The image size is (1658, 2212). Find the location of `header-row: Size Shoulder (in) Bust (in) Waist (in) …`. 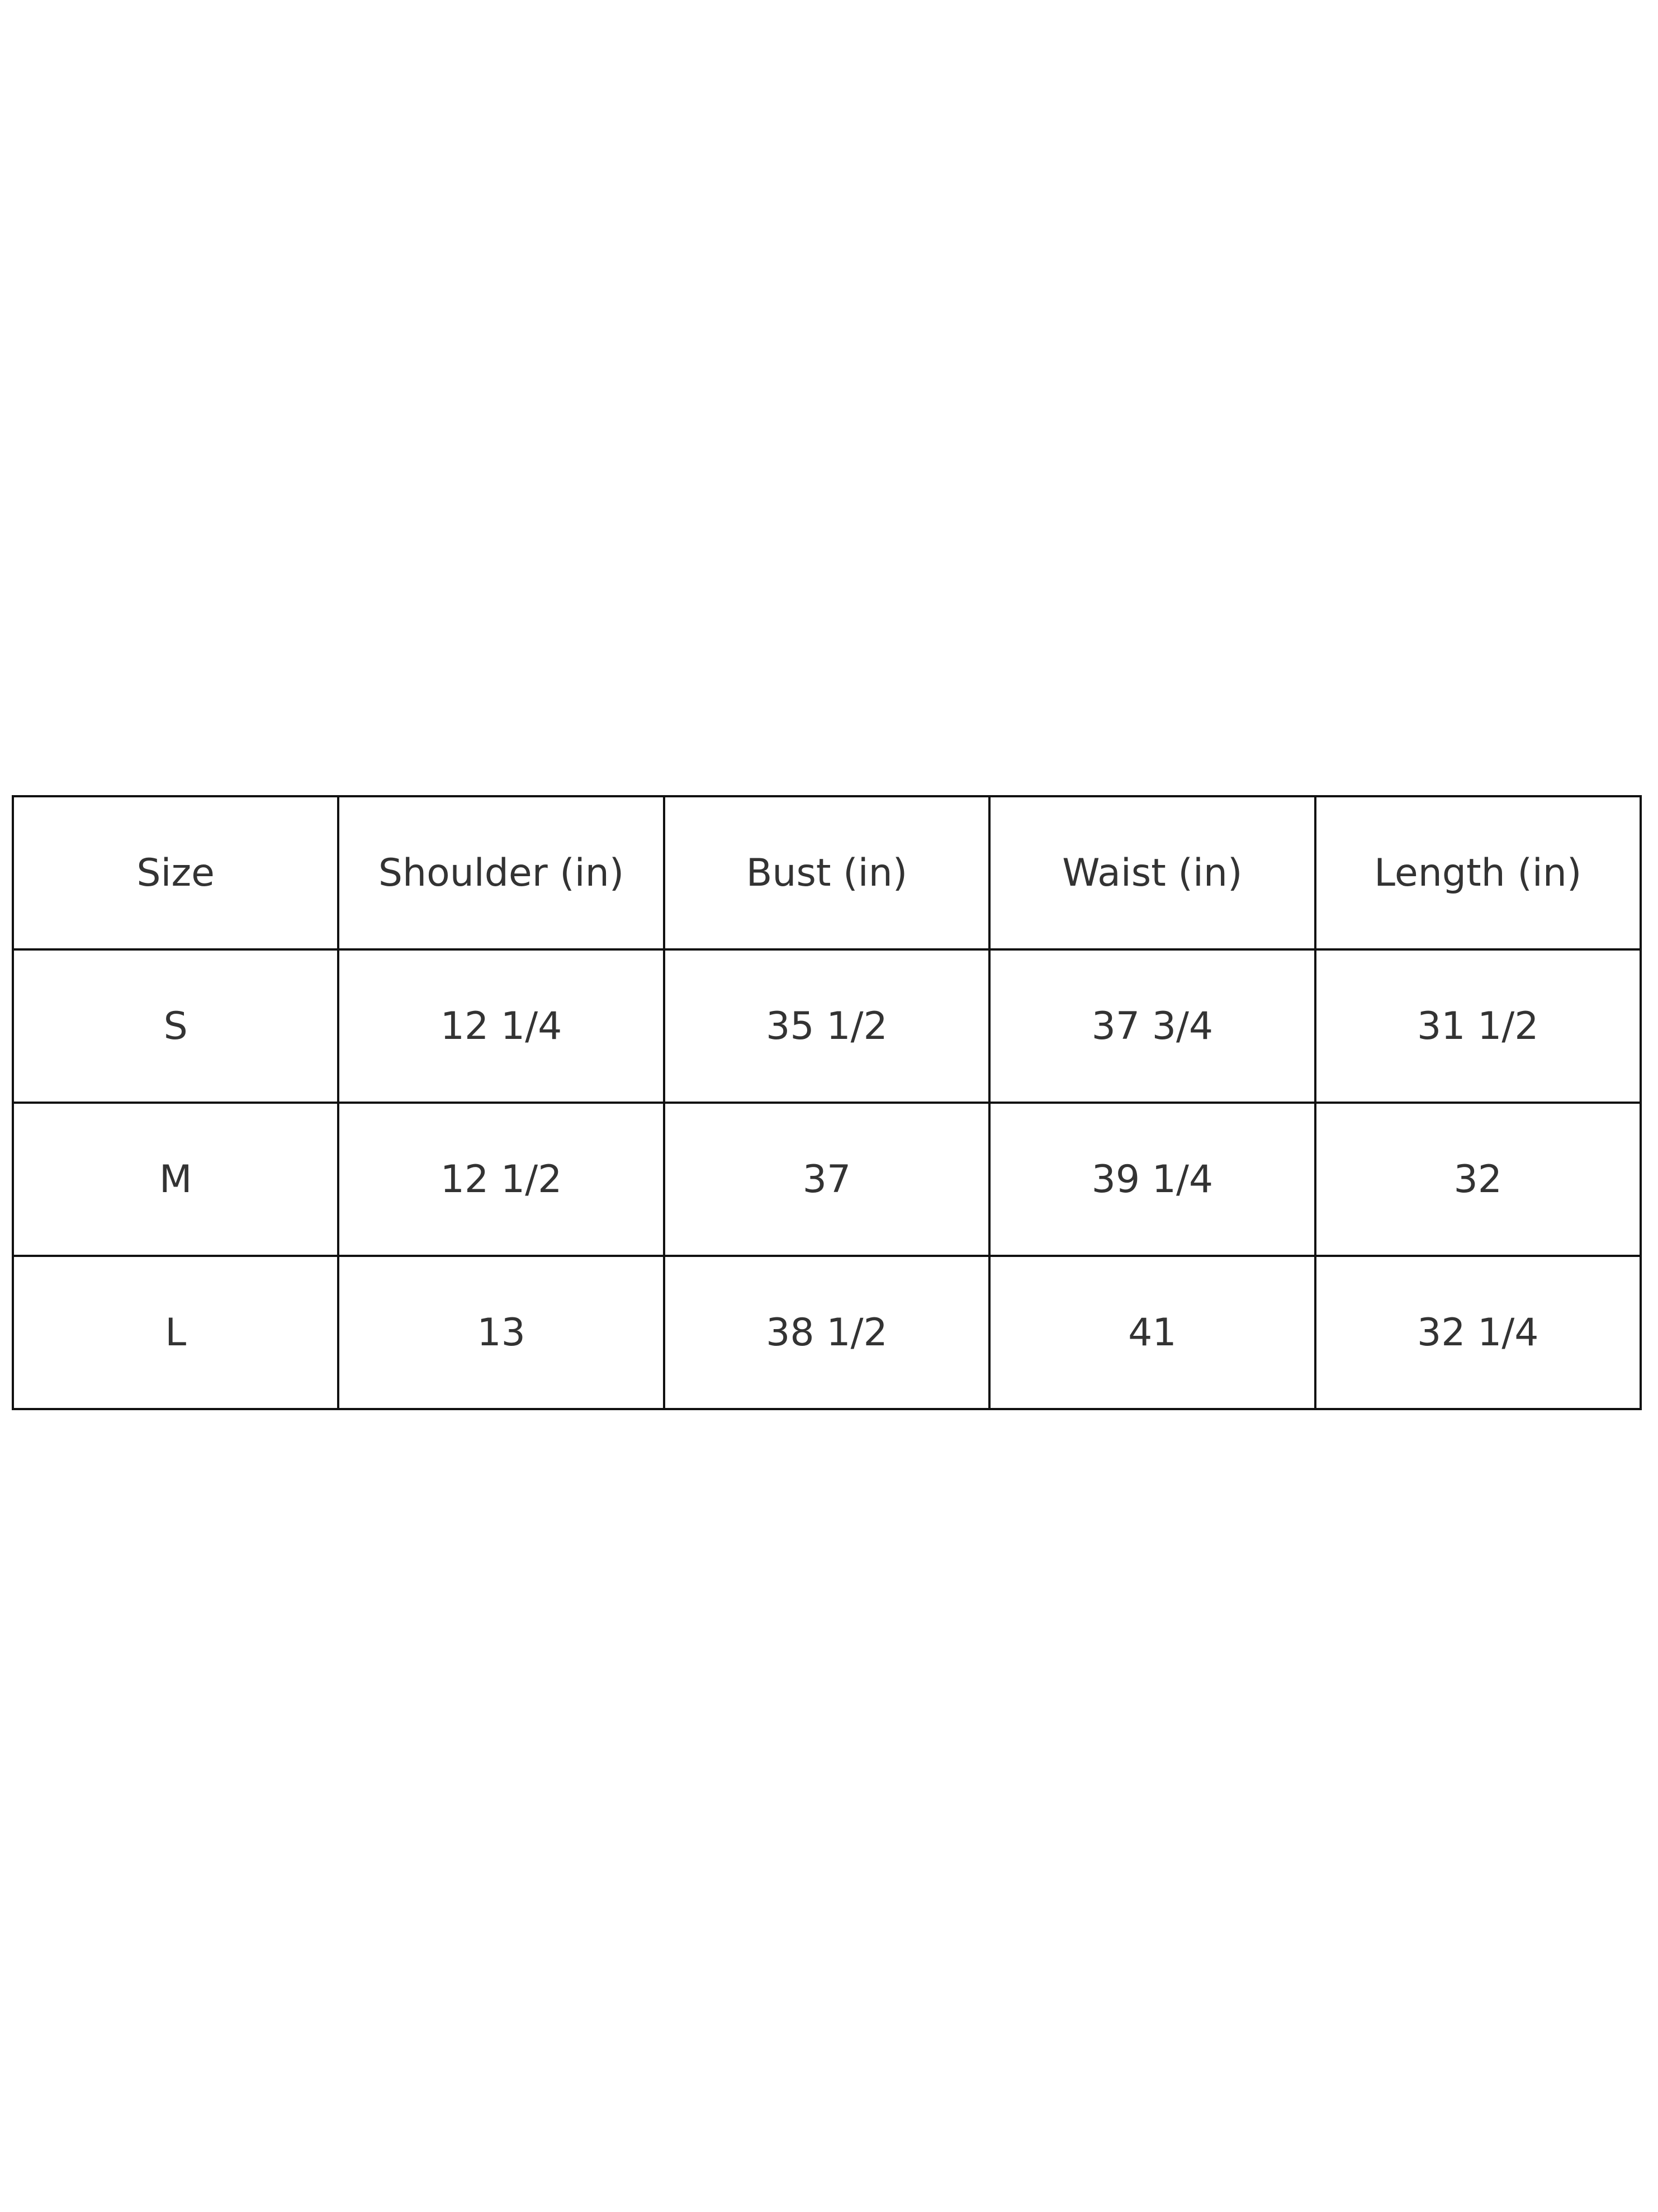

header-row: Size Shoulder (in) Bust (in) Waist (in) … is located at coordinates (827, 873).